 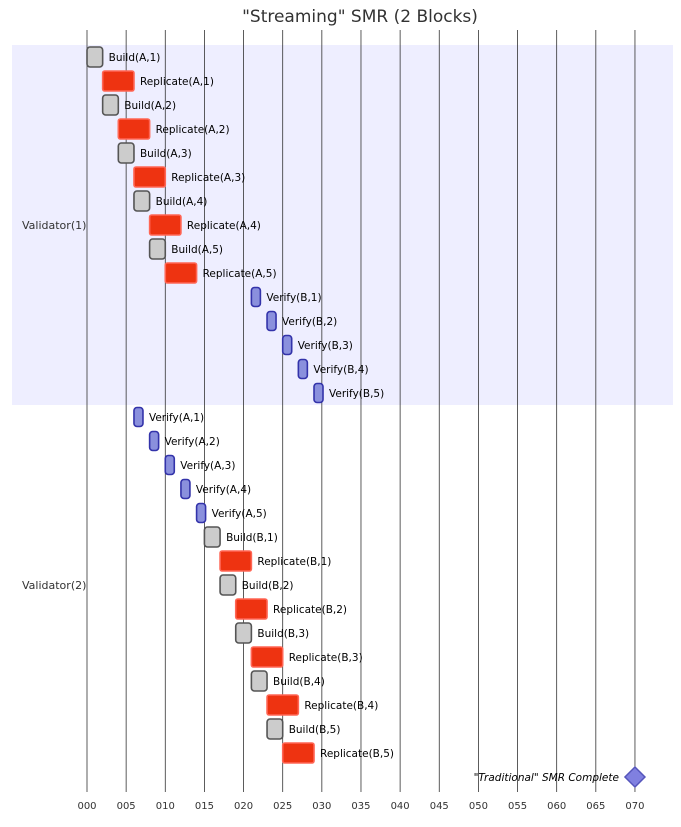 I want to click on task-label: Verify(B,1), so click(x=293, y=298).